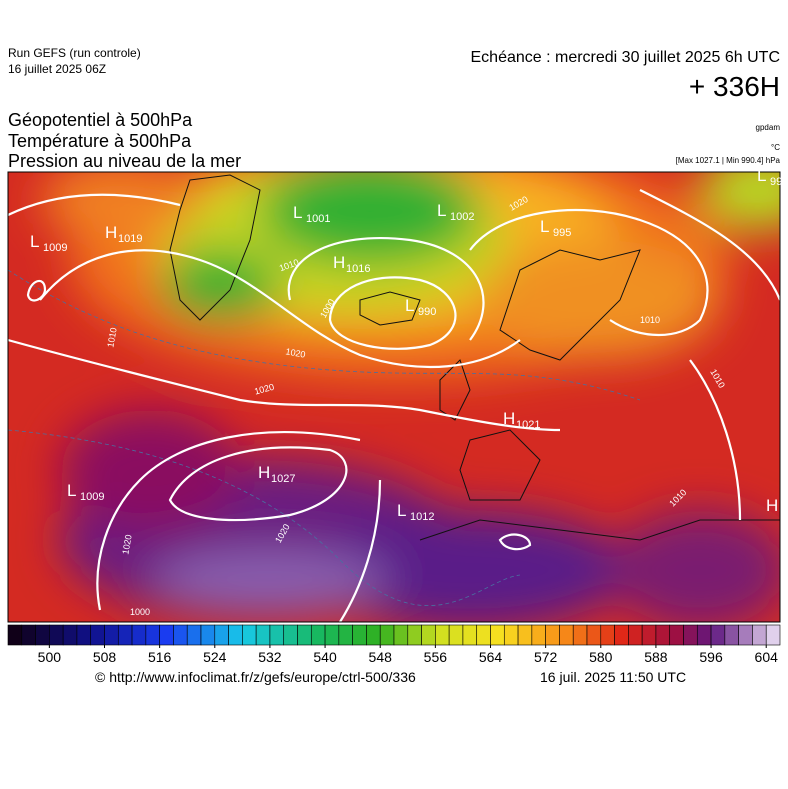 Image resolution: width=788 pixels, height=789 pixels. Describe the element at coordinates (50, 657) in the screenshot. I see `colorbar-tick-label: 500` at that location.